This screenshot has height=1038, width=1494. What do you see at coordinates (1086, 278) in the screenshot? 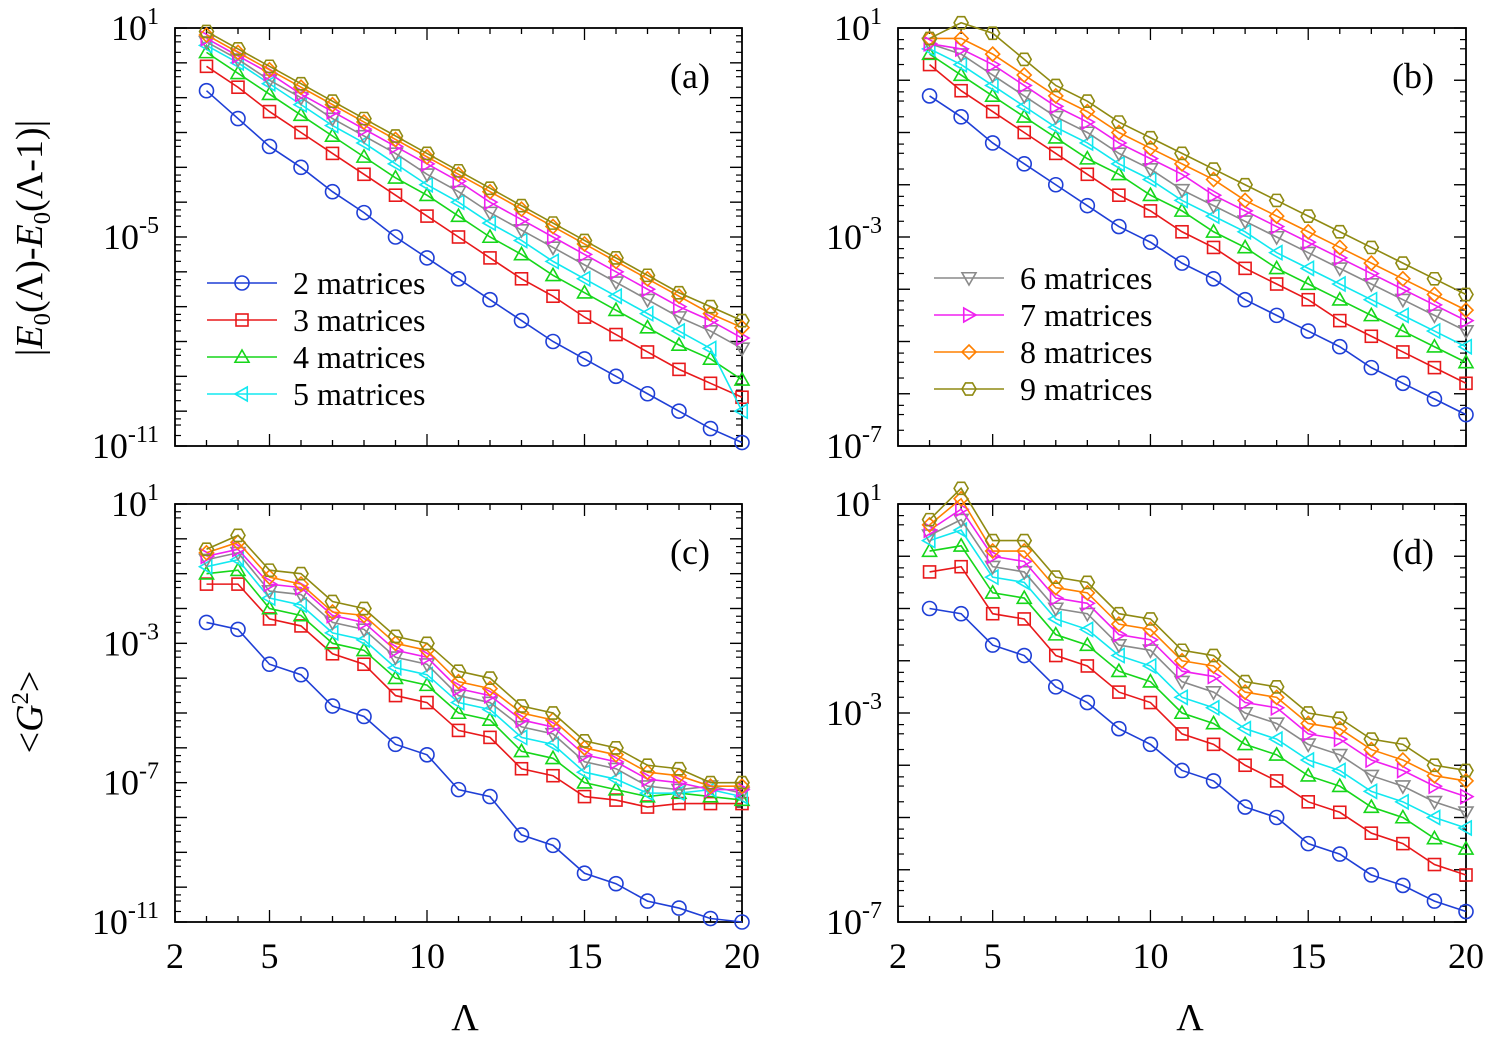
I see `legend-label: 6 matrices` at bounding box center [1086, 278].